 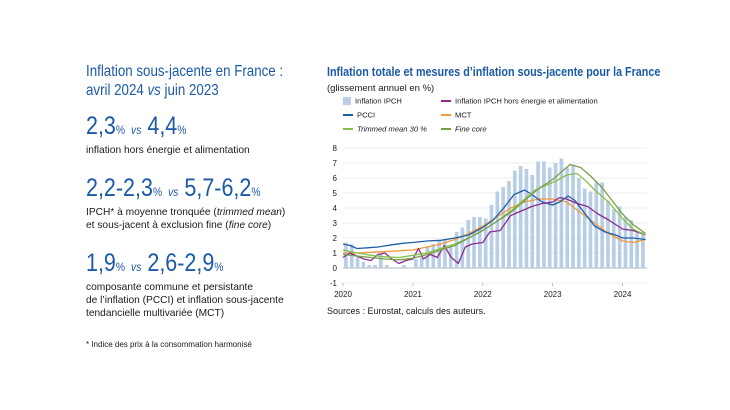 What do you see at coordinates (381, 88) in the screenshot?
I see `chart-subtitle: (glissement annuel en %)` at bounding box center [381, 88].